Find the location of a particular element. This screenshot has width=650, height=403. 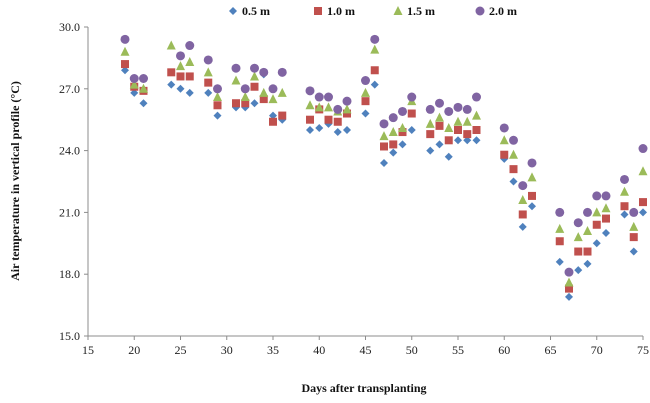

x-tick-label: 55 is located at coordinates (458, 350).